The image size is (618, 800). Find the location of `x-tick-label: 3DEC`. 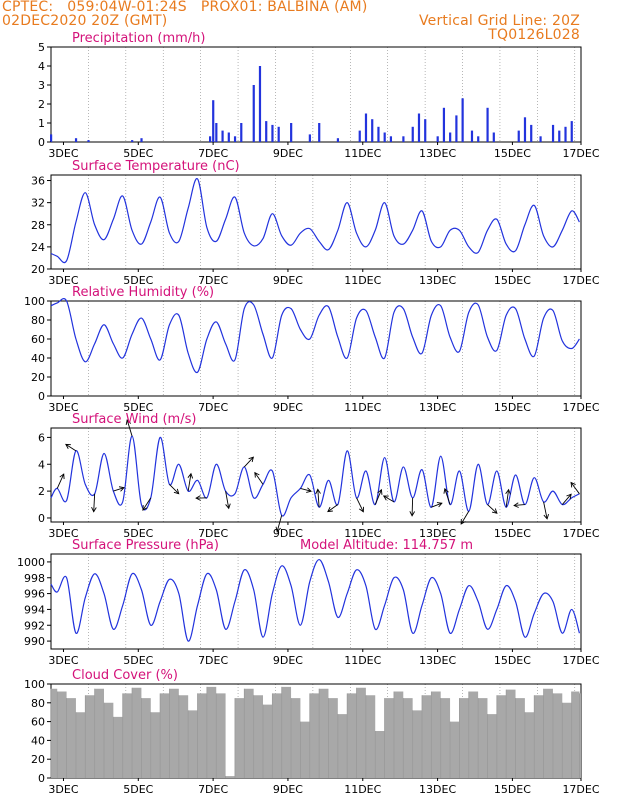

x-tick-label: 3DEC is located at coordinates (63, 153).